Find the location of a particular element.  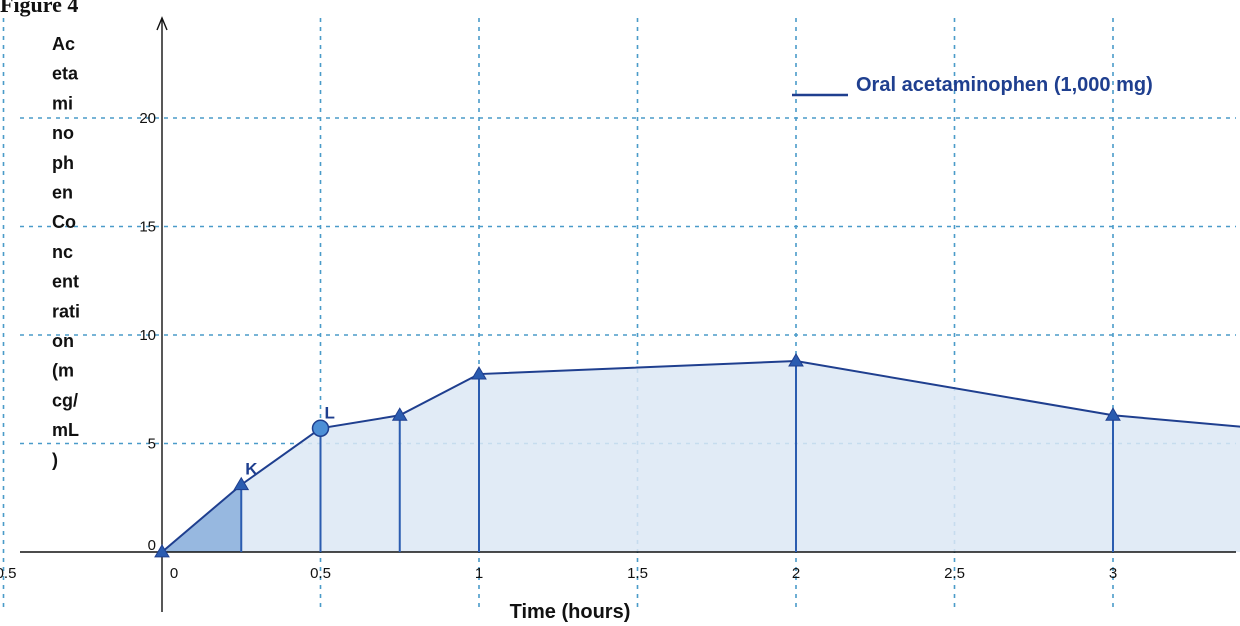

legend: Oral acetaminophen (1,000 mg) is located at coordinates (972, 85).